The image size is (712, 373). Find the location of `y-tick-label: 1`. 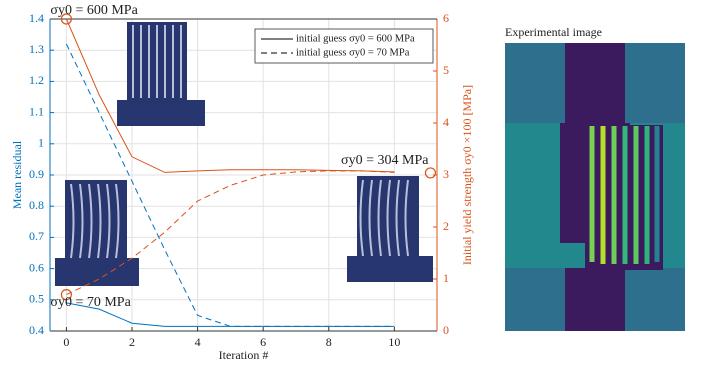

y-tick-label: 1 is located at coordinates (41, 143).